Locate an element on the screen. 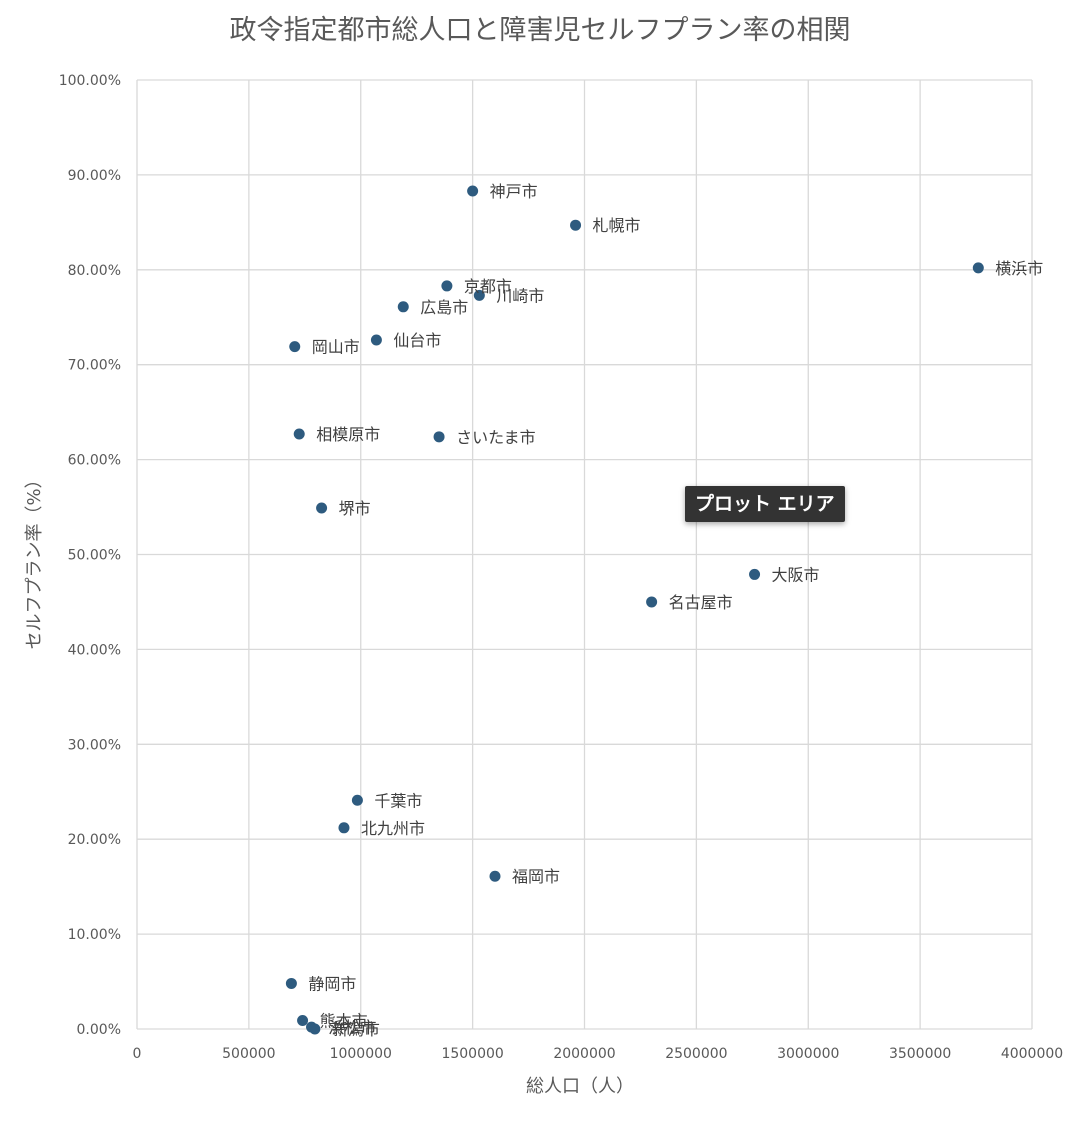 The height and width of the screenshot is (1124, 1080). data-point-label: 神戸市 is located at coordinates (514, 191).